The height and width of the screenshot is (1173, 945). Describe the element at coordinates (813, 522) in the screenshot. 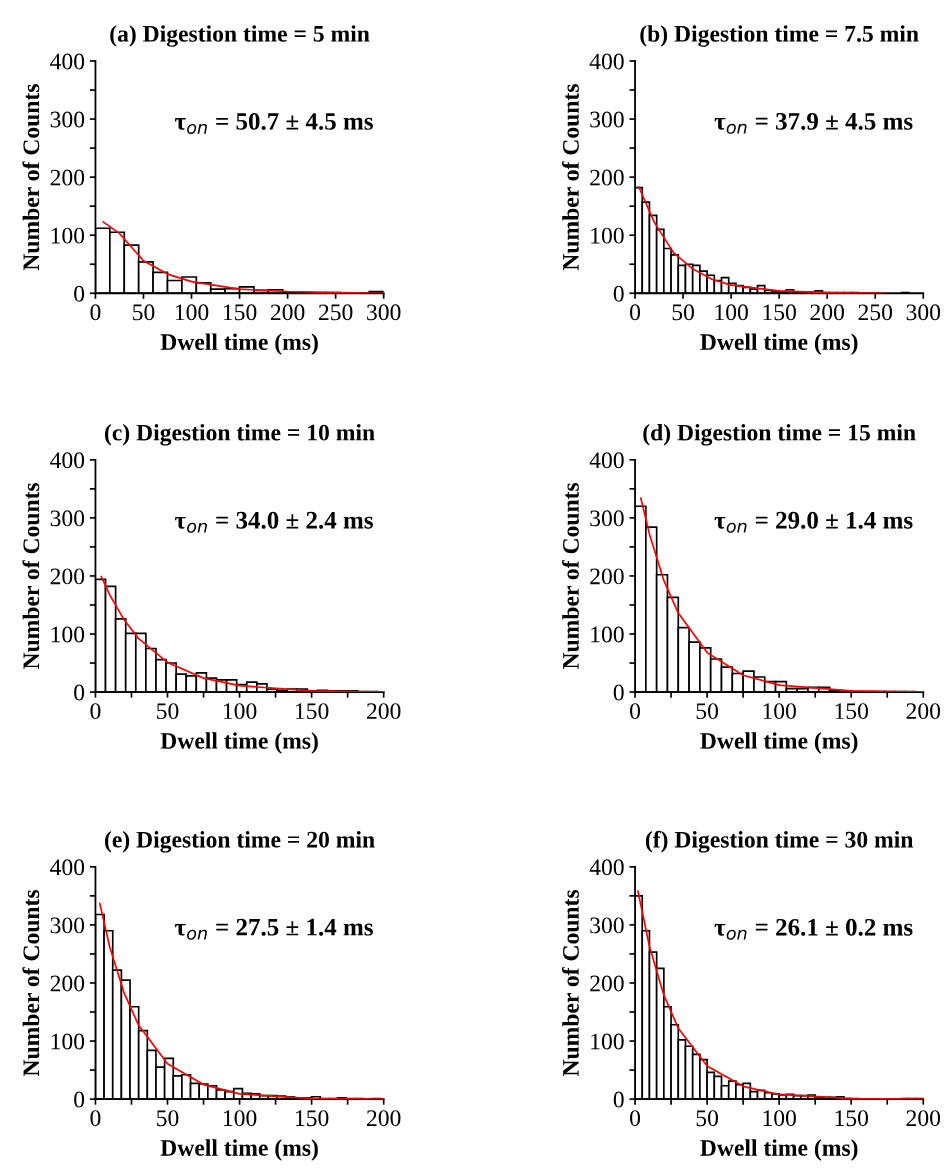

I see `annotation: τ$_{on}$ = 29.0 ± 1.4 ms` at that location.